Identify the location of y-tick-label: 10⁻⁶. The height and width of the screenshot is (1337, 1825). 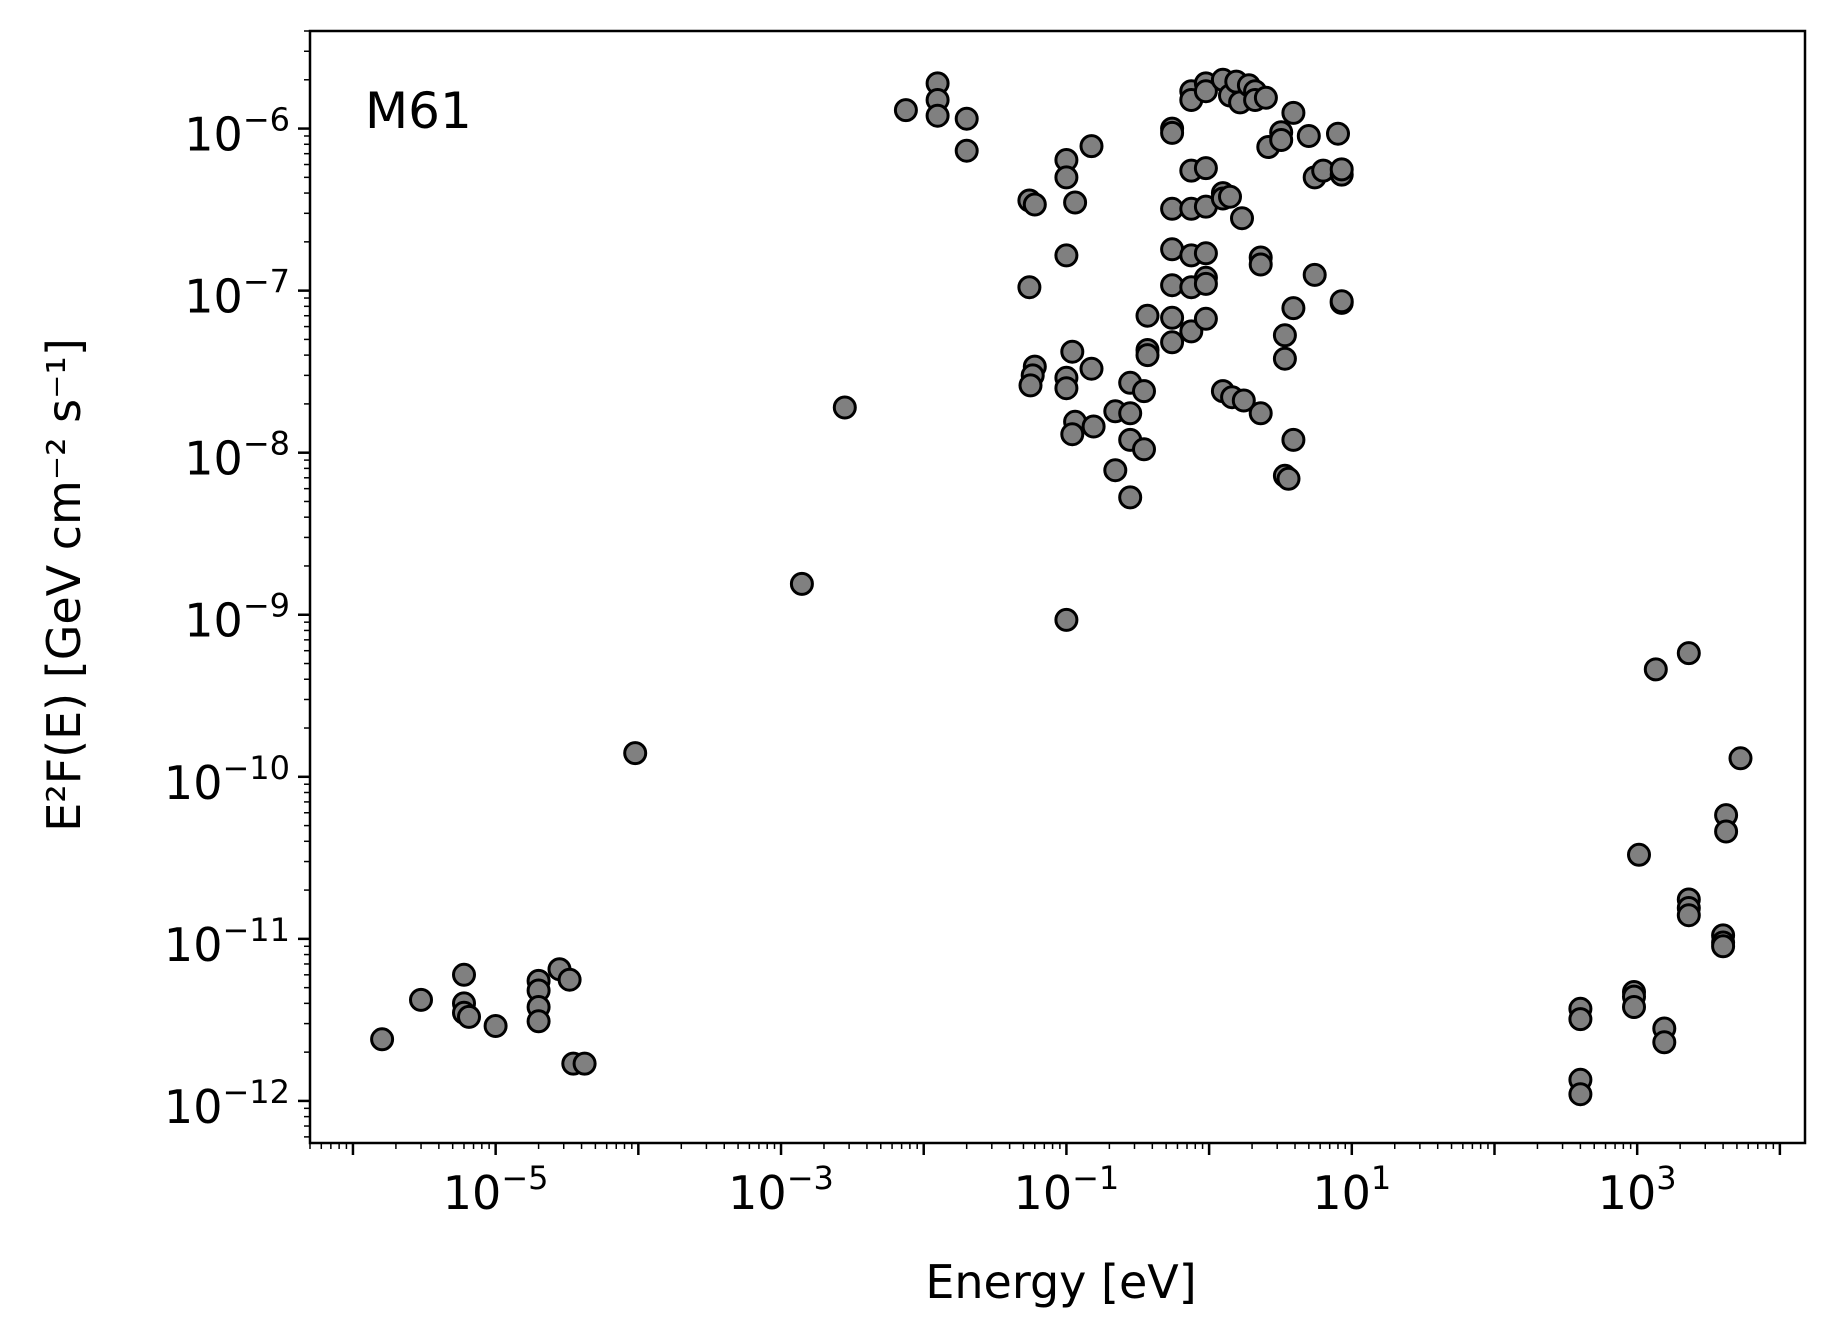
(237, 131).